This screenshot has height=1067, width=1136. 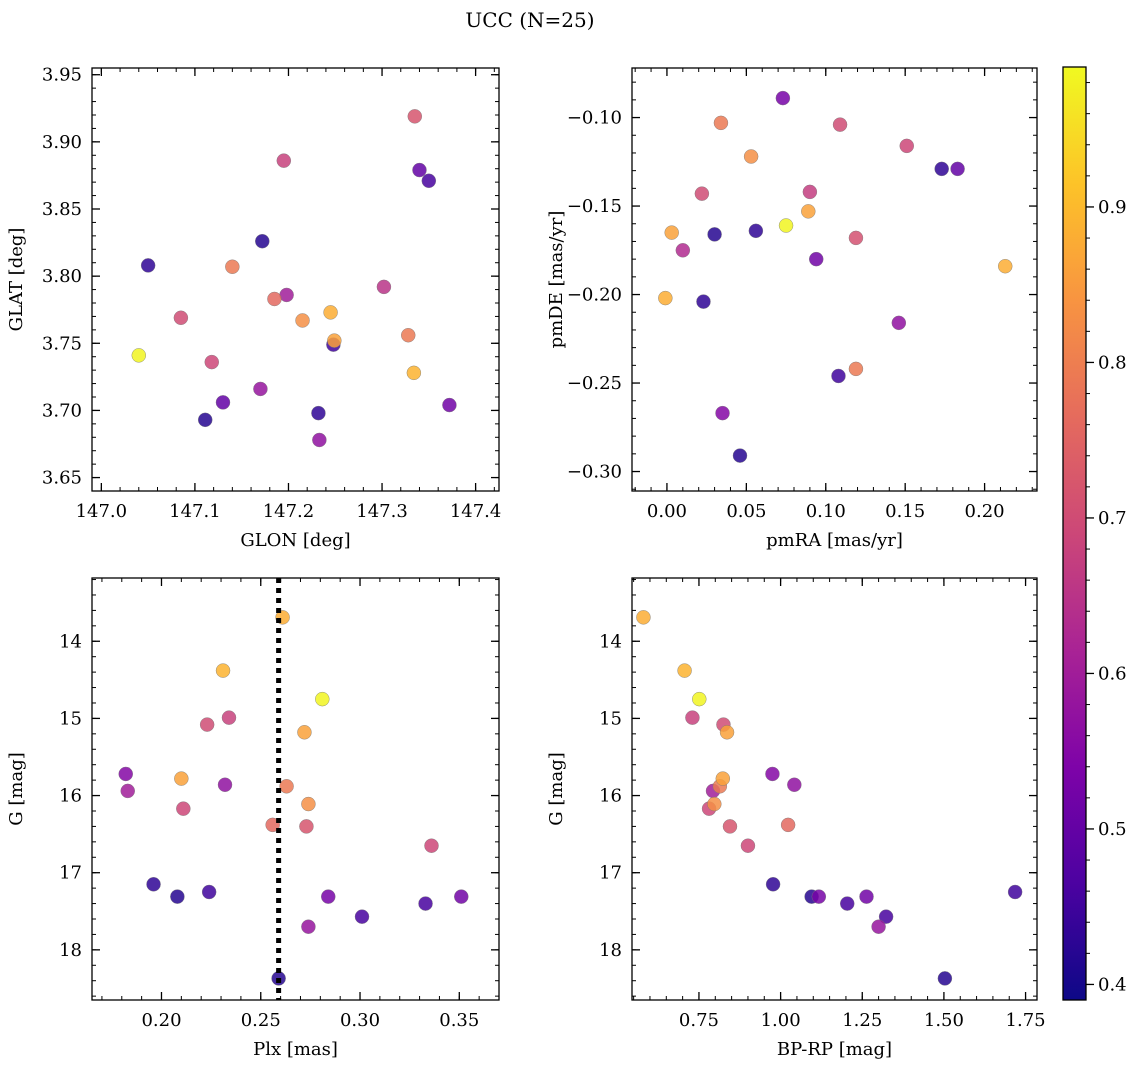 What do you see at coordinates (781, 1020) in the screenshot?
I see `x-tick-label: 1.00` at bounding box center [781, 1020].